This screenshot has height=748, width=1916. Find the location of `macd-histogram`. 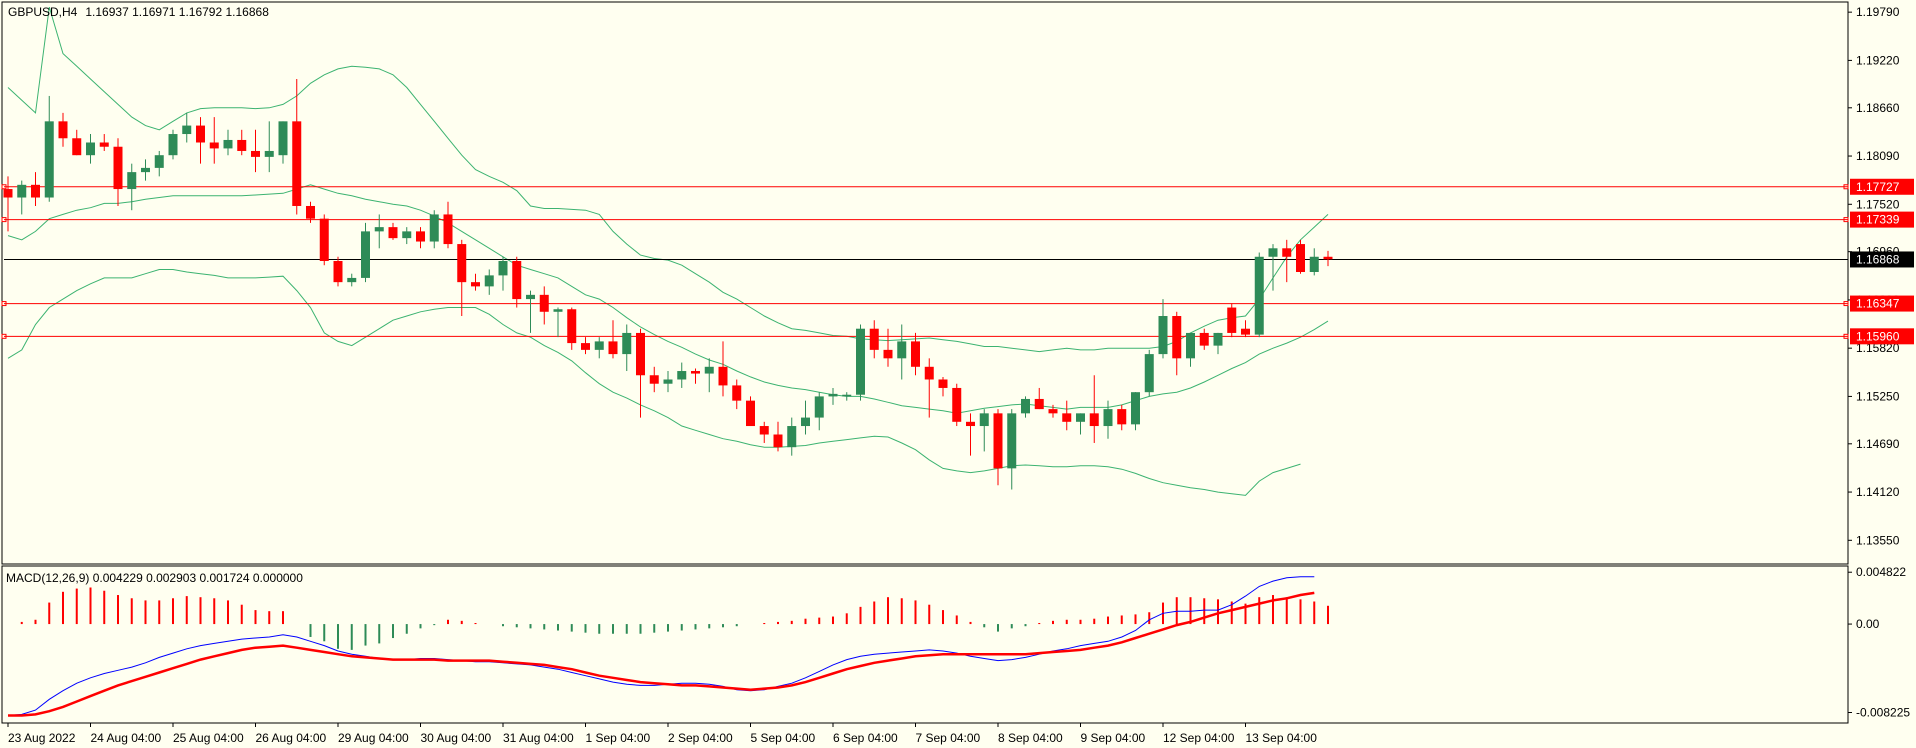

macd-histogram is located at coordinates (674, 618).